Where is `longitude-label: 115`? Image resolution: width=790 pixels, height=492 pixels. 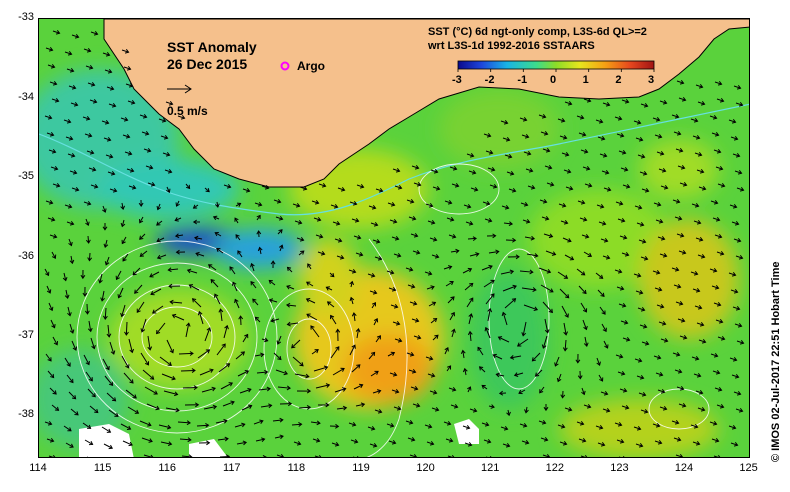
longitude-label: 115 is located at coordinates (102, 468).